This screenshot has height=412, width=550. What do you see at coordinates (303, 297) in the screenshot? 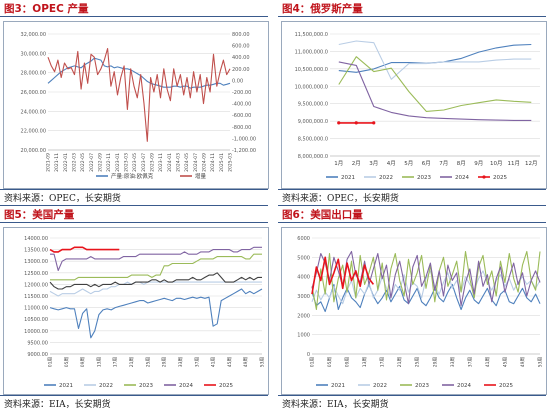
I see `y-tick-label: 3000` at bounding box center [303, 297].